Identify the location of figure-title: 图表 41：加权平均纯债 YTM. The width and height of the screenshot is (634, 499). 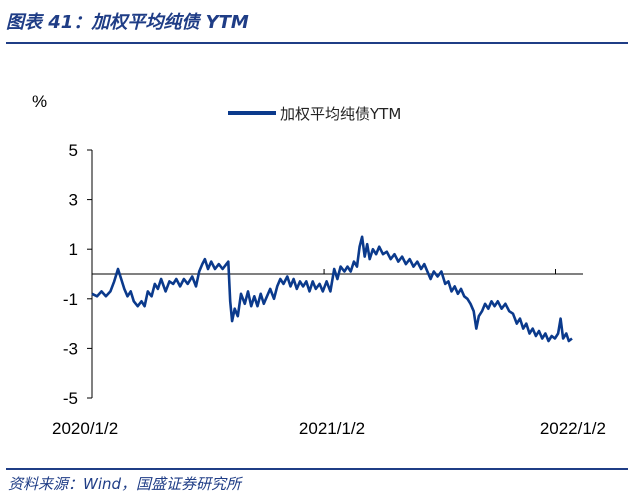
(127, 22).